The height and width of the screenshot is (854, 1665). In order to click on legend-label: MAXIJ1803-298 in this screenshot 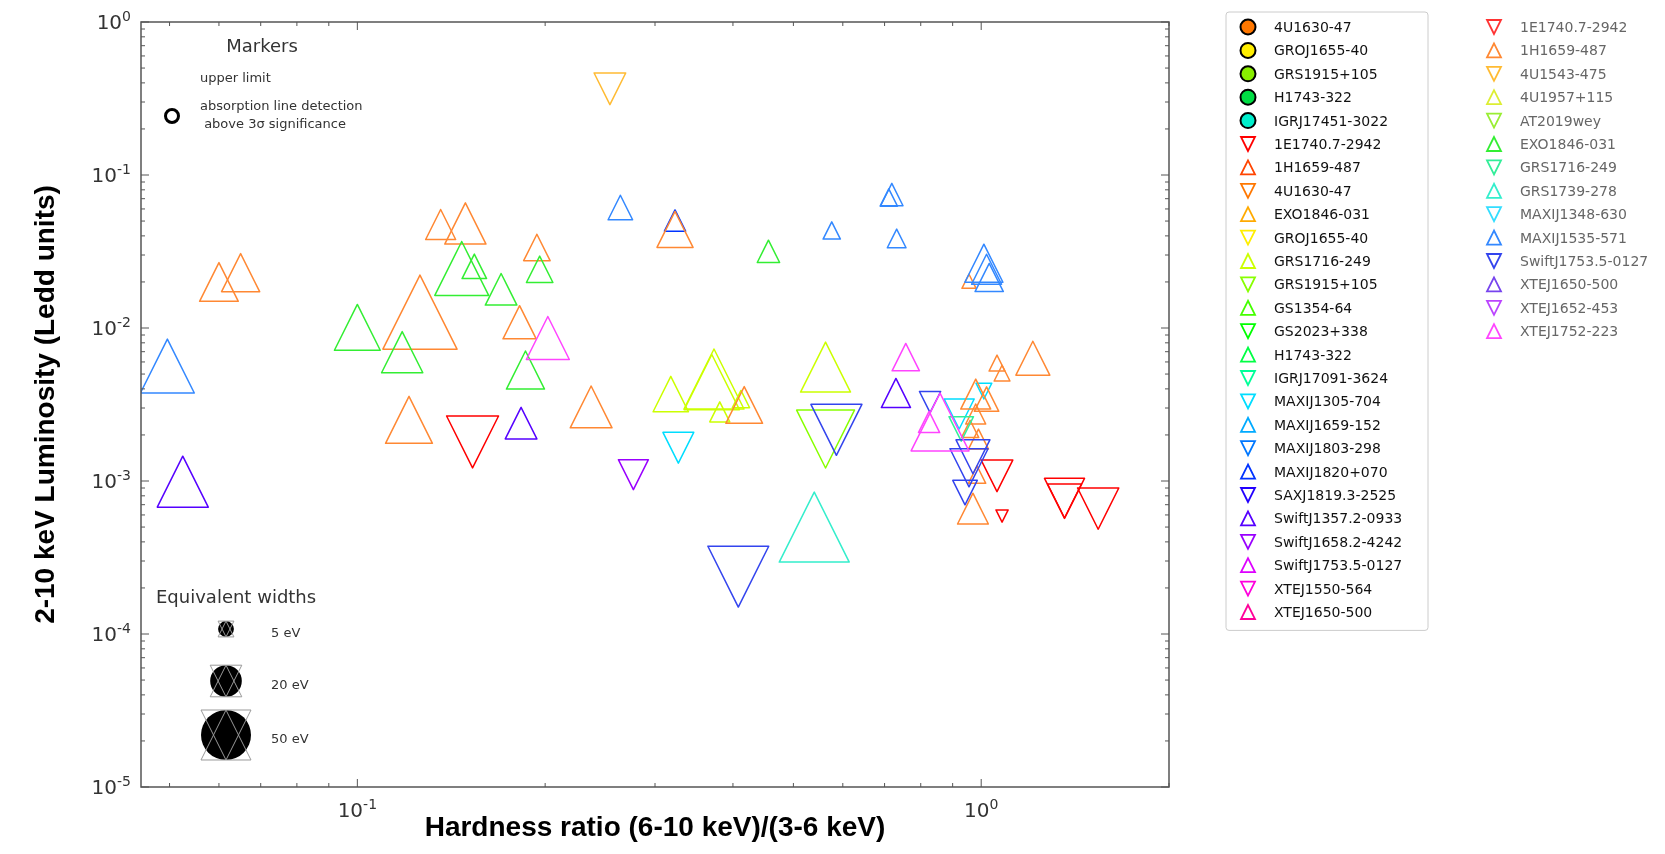, I will do `click(1327, 448)`.